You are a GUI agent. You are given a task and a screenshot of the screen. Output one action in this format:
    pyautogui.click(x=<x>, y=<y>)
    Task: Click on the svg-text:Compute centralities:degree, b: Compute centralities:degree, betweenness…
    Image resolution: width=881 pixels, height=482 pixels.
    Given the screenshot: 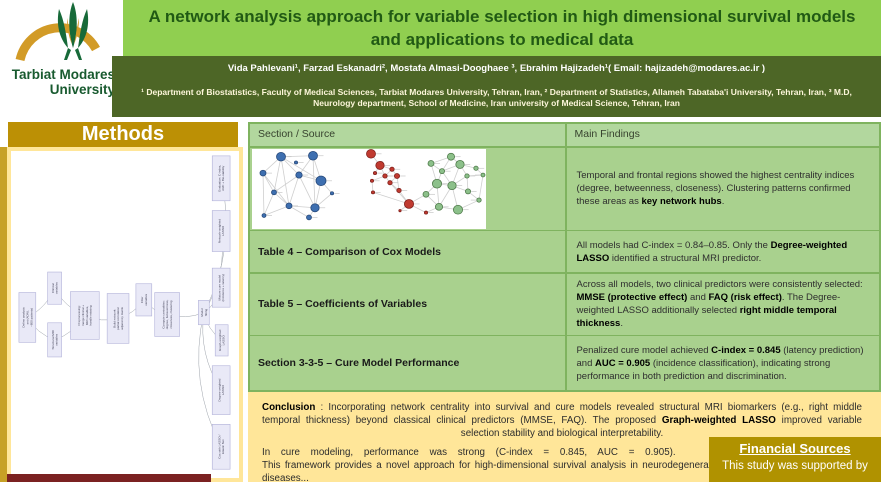 What is the action you would take?
    pyautogui.click(x=167, y=315)
    